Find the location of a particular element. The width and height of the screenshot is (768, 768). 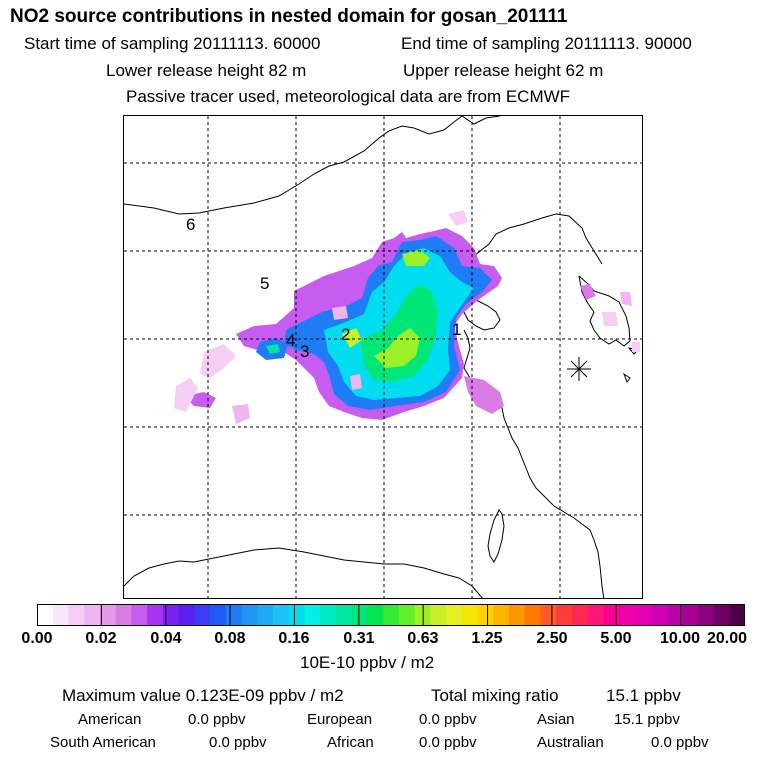

region-label-6: 6 is located at coordinates (190, 224).